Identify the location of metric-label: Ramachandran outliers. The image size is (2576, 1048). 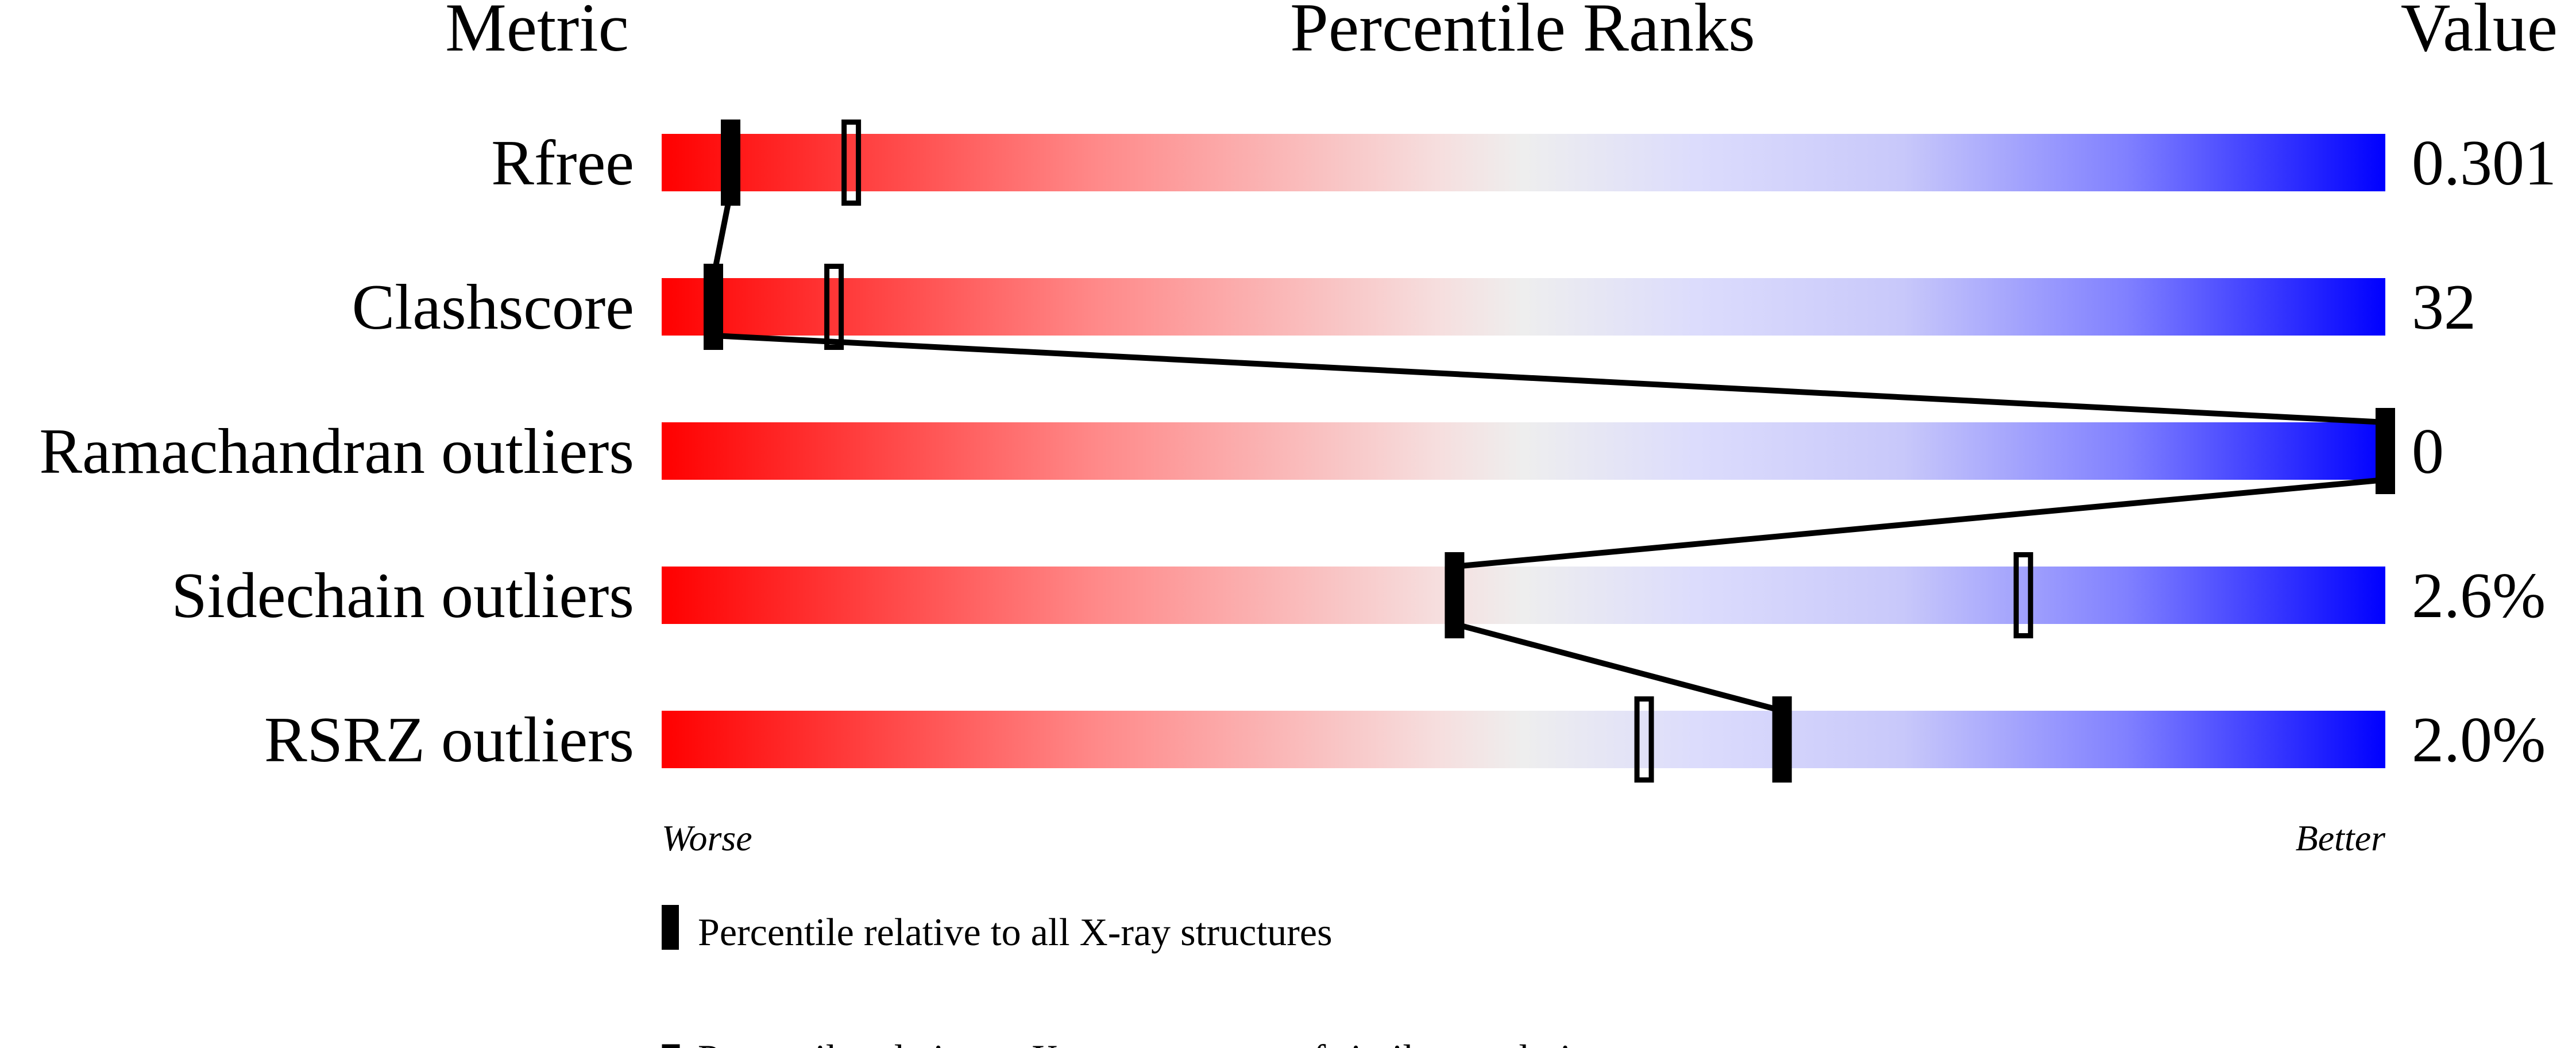
(336, 451).